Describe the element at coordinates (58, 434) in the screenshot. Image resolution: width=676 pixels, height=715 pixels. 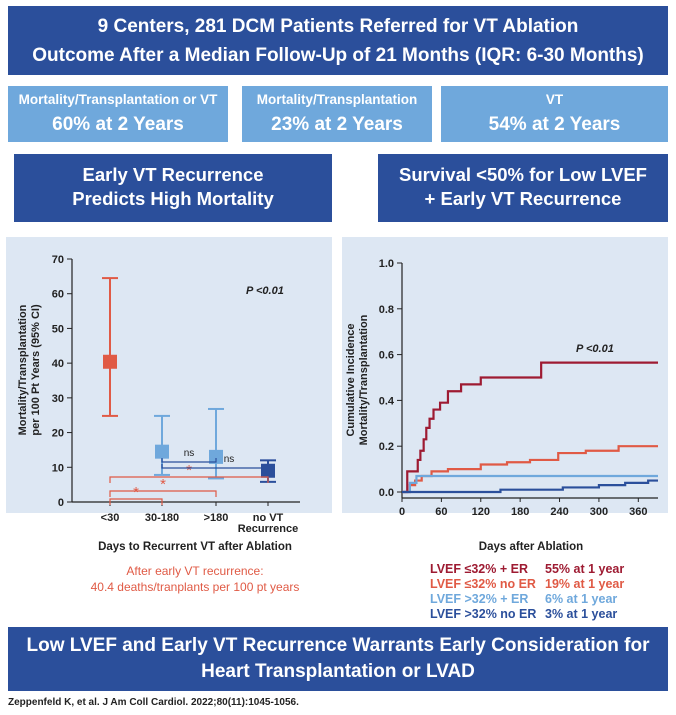
I see `left-y-tick-label: 20` at that location.